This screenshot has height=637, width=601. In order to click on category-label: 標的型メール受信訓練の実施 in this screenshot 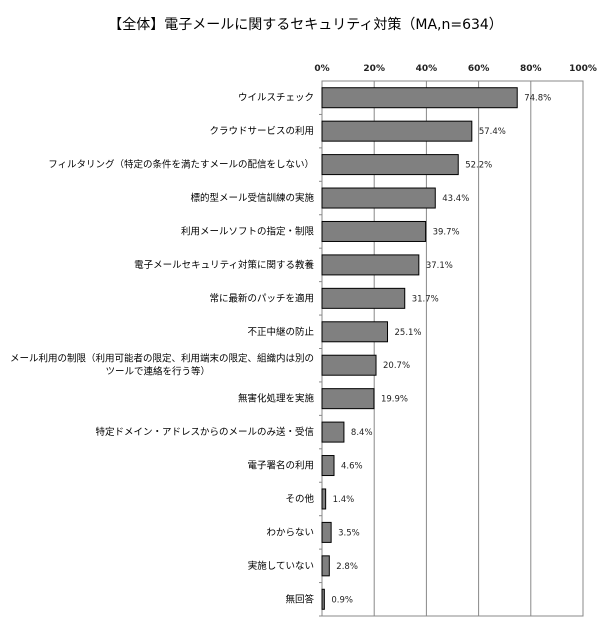, I will do `click(252, 198)`.